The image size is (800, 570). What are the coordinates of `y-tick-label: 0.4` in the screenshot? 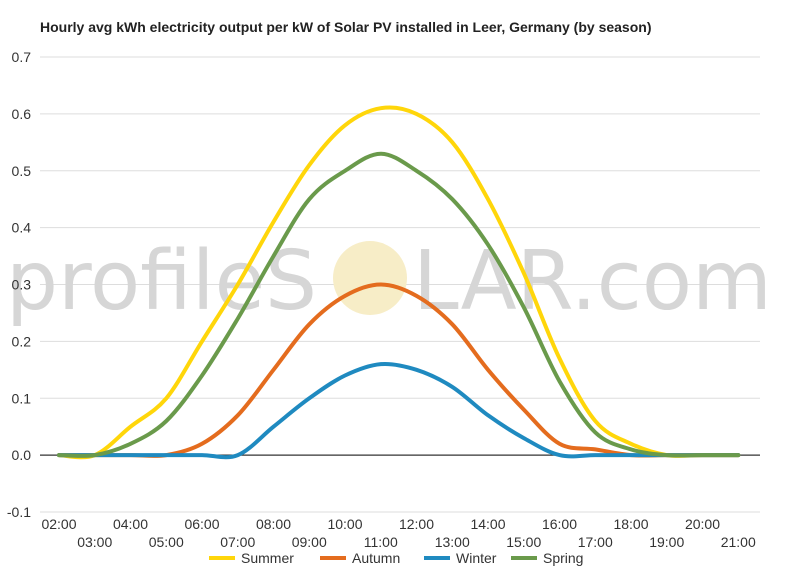 It's located at (22, 228).